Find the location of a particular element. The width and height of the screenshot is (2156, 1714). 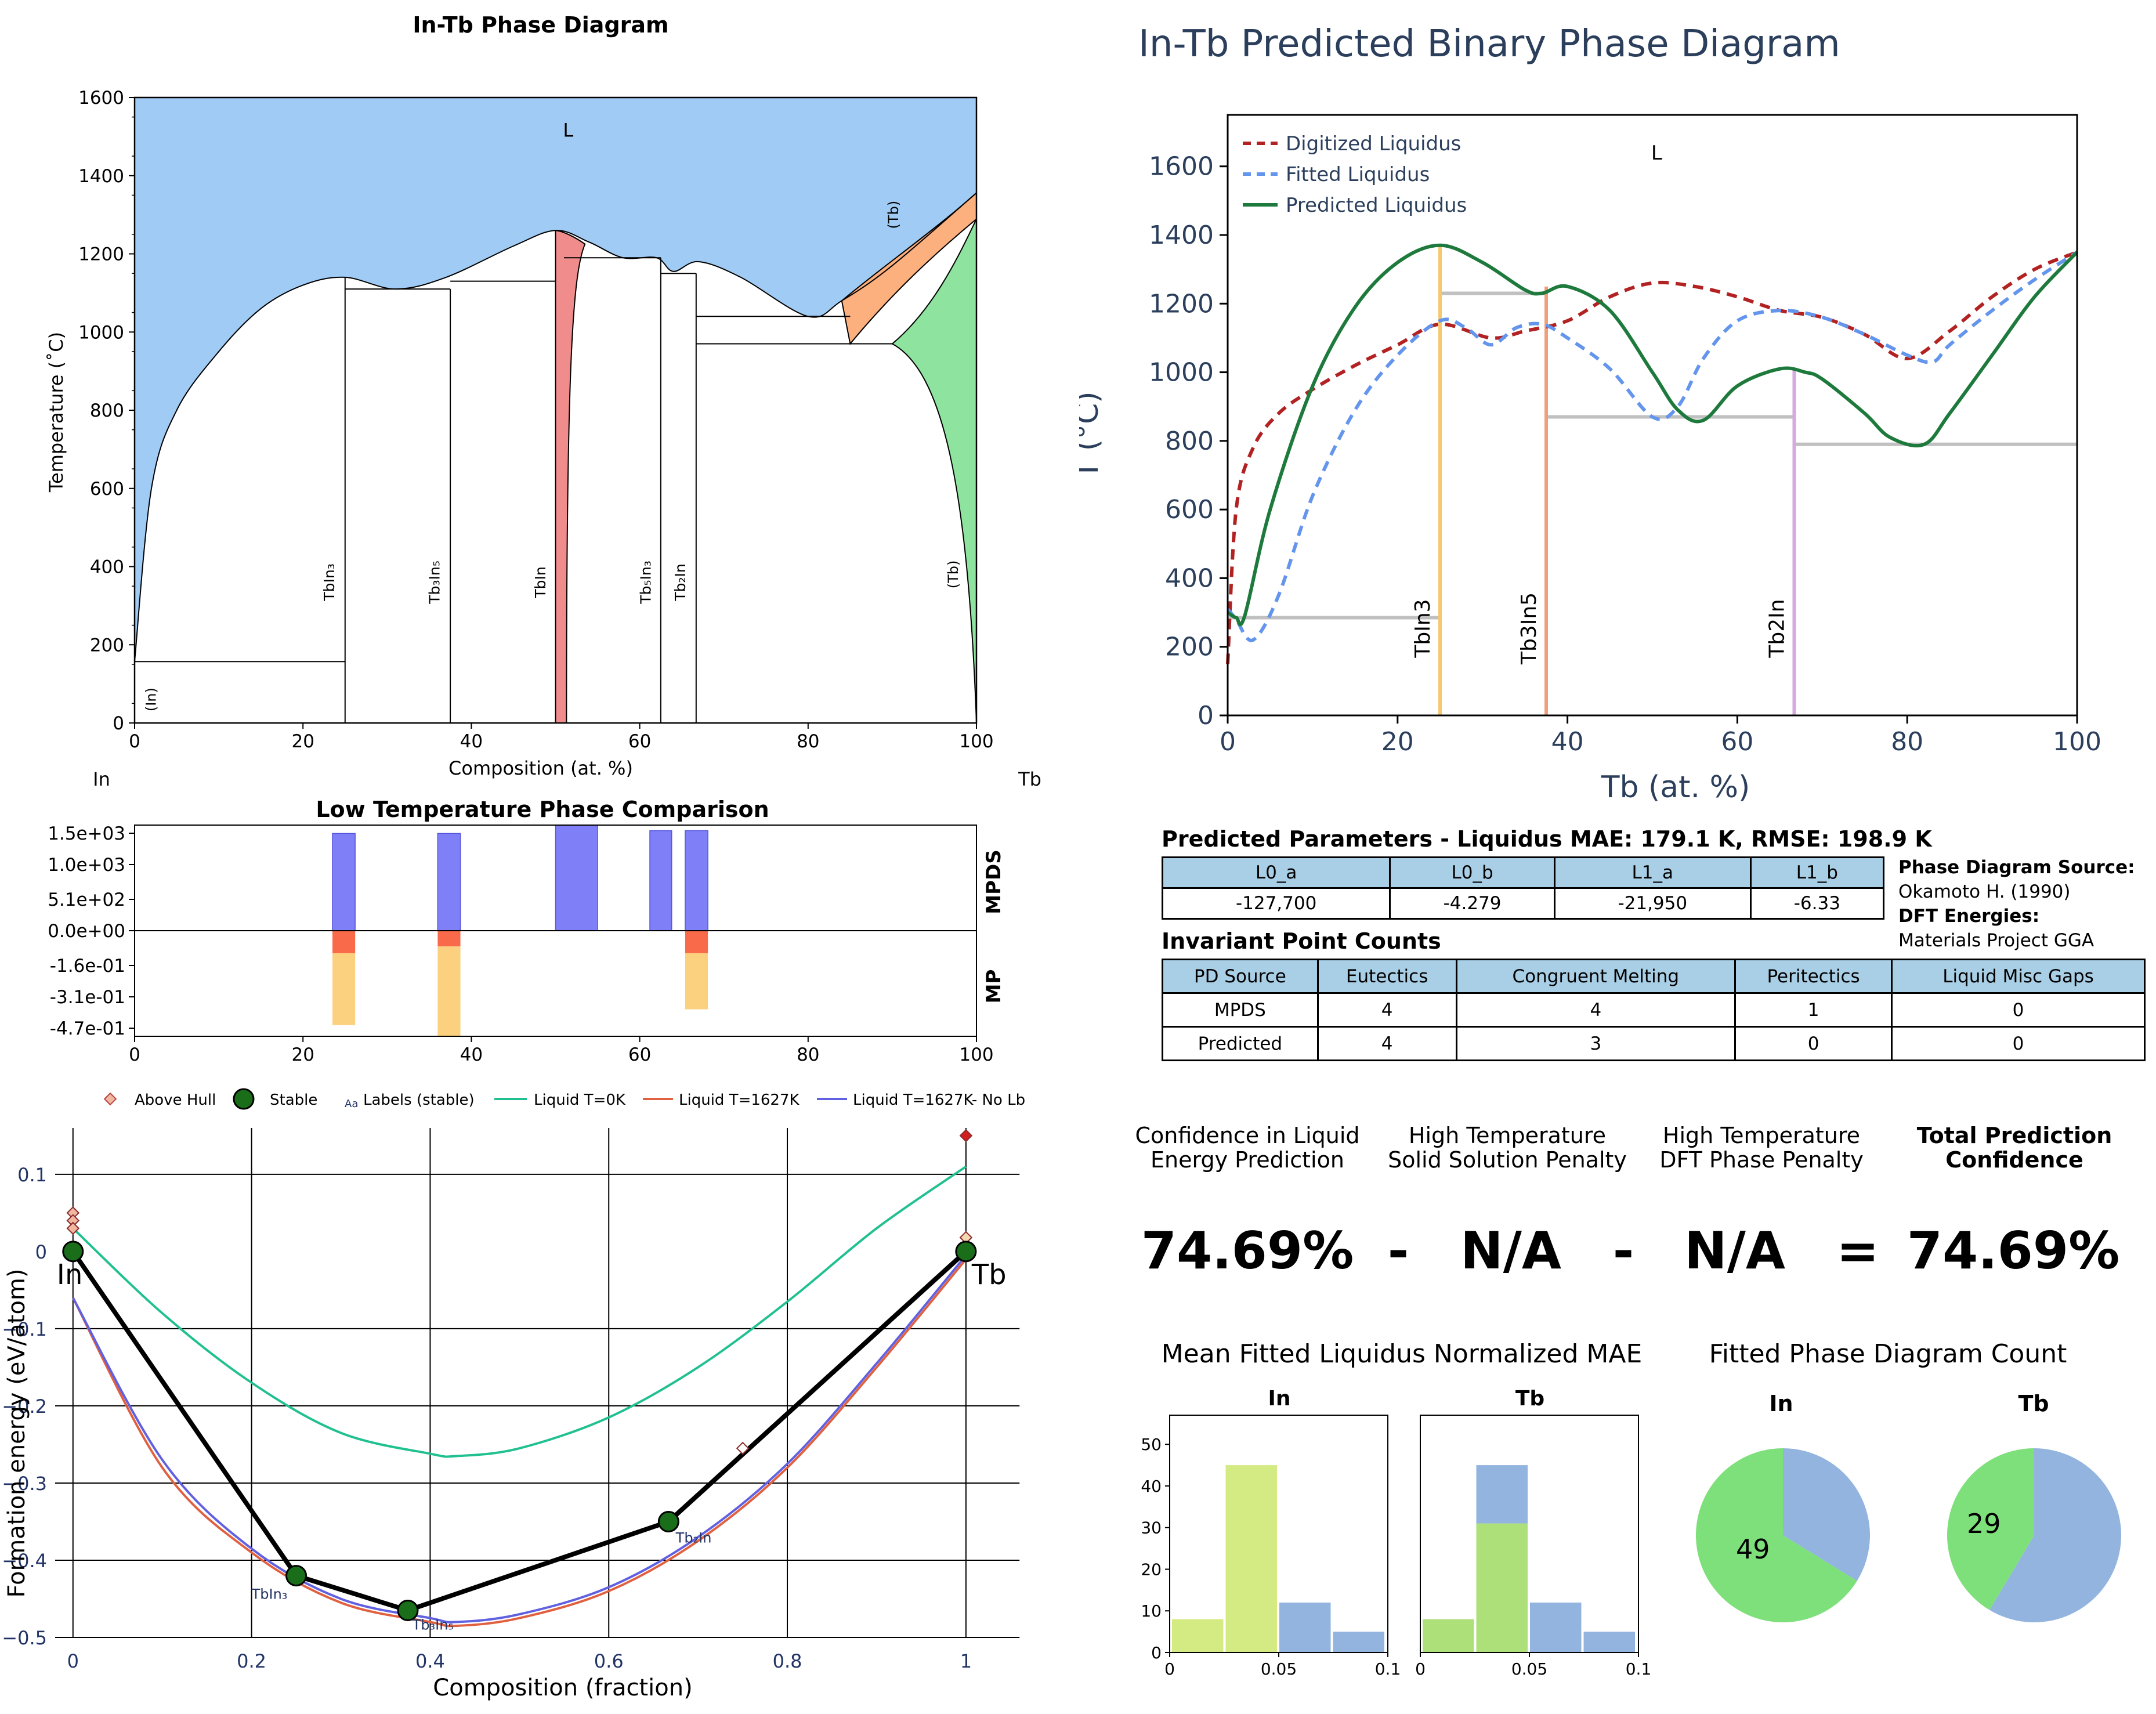

hull-xlabel: Composition (fraction) is located at coordinates (562, 1688).